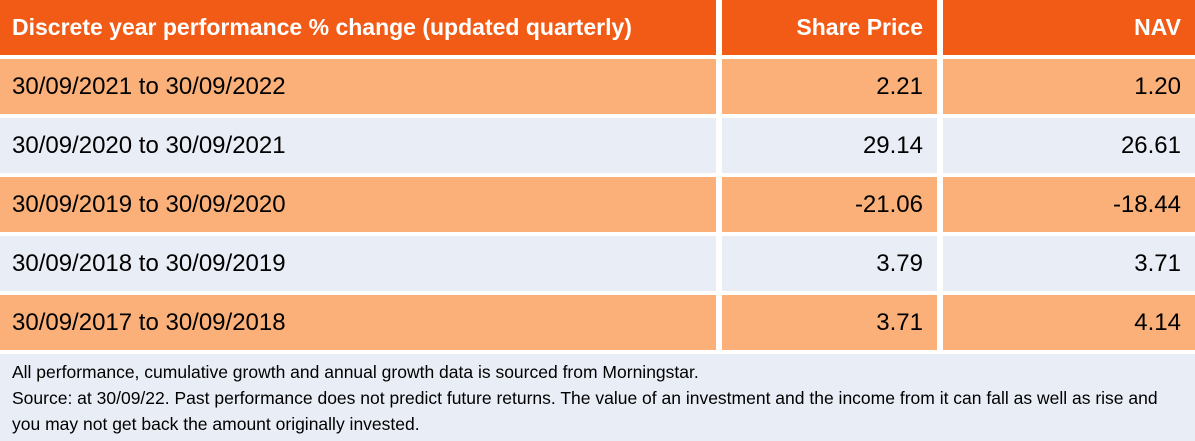 Image resolution: width=1195 pixels, height=441 pixels. Describe the element at coordinates (358, 263) in the screenshot. I see `row-period: 30/09/2018 to 30/09/2019` at that location.